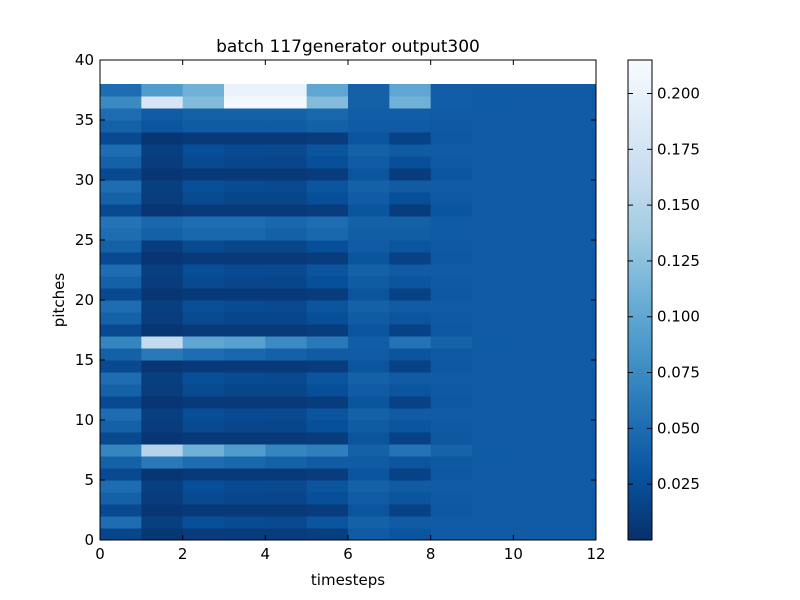  I want to click on x-tick-label: 8, so click(431, 554).